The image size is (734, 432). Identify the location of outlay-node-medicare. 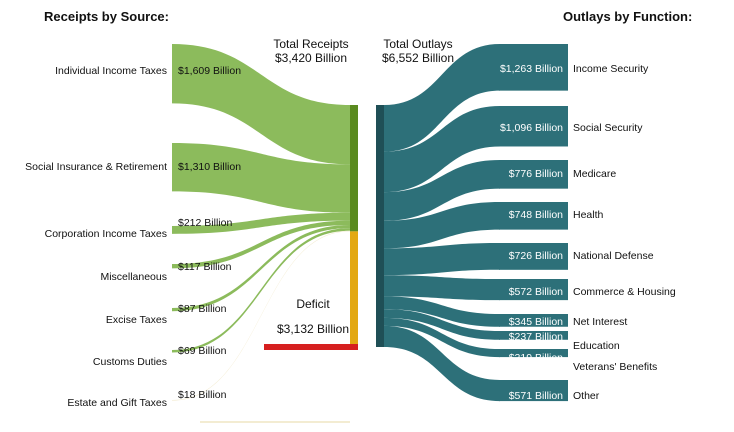
(533, 174).